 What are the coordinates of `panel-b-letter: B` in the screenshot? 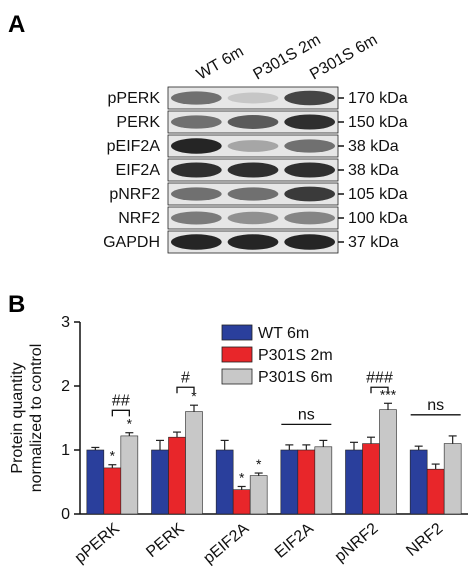 It's located at (16, 304).